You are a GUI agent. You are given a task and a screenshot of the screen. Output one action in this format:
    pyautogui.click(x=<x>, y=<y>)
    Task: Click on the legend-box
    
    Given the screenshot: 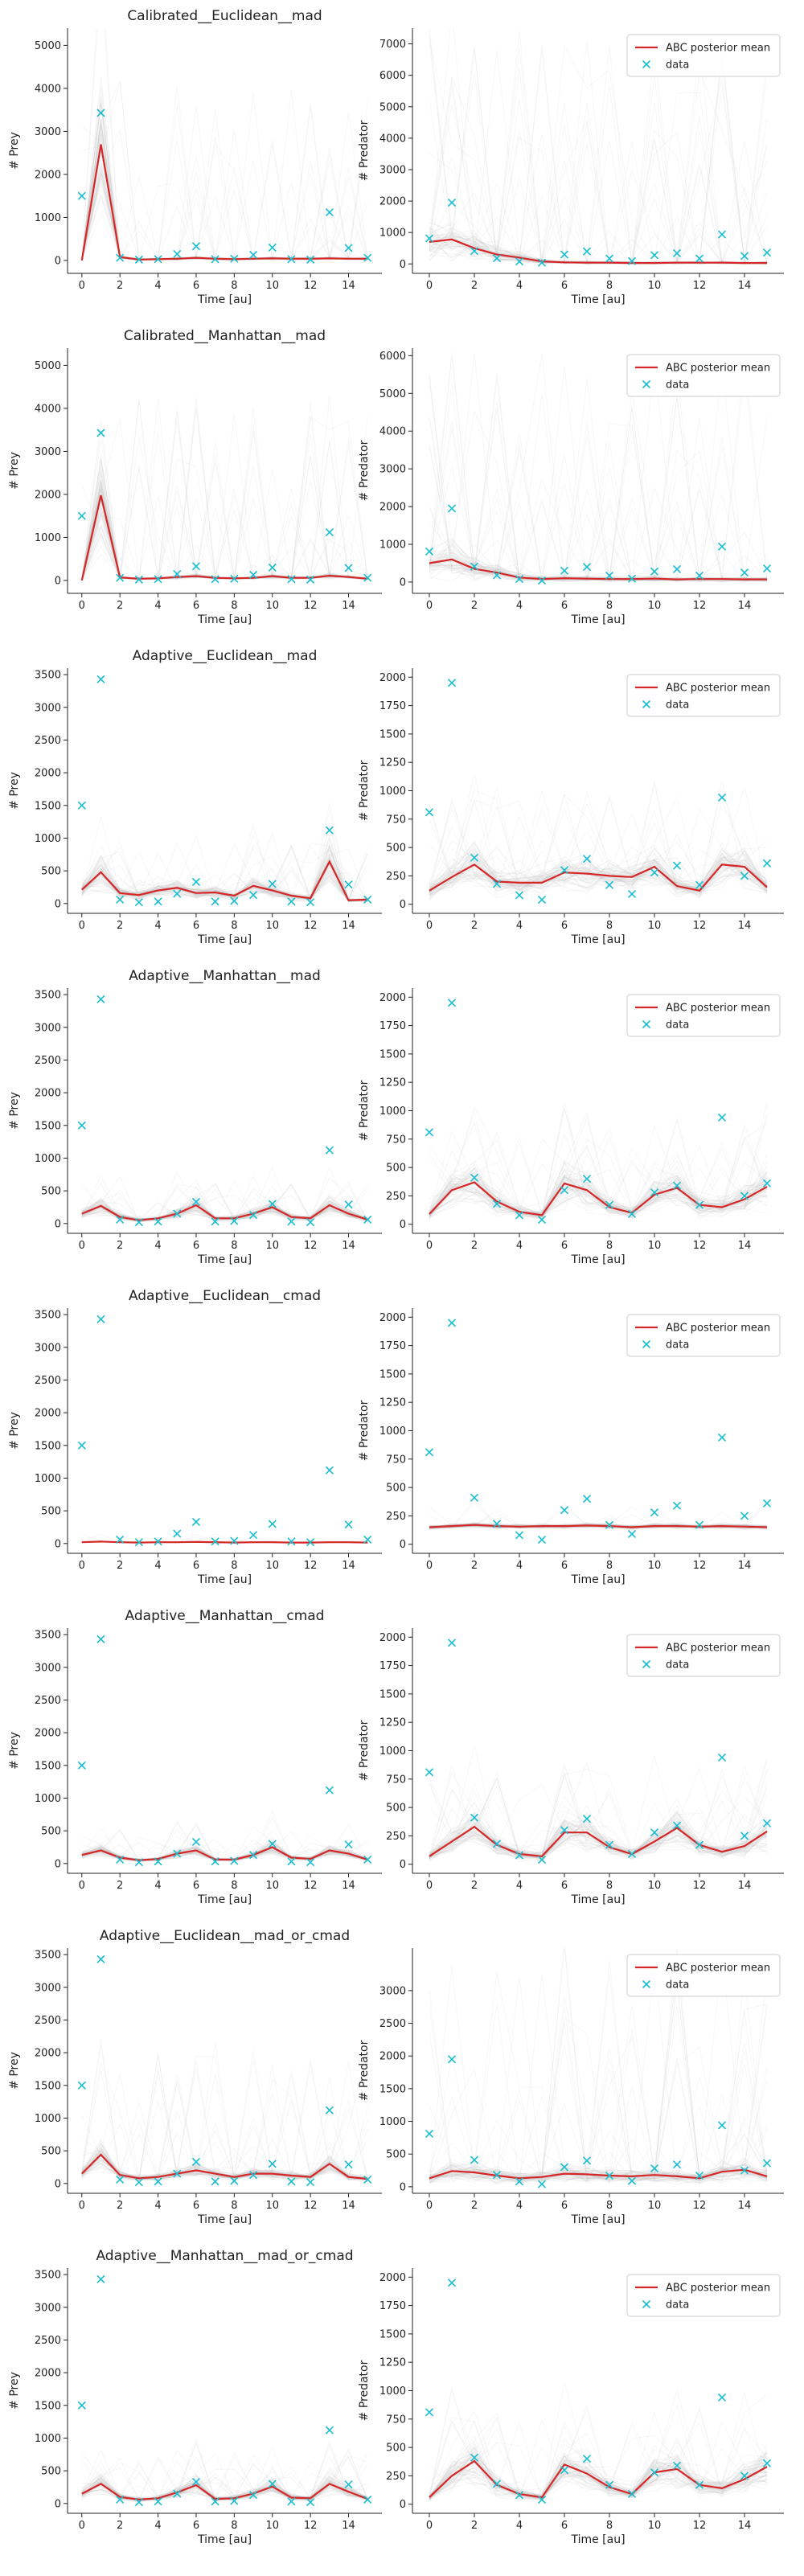 What is the action you would take?
    pyautogui.click(x=703, y=1336)
    